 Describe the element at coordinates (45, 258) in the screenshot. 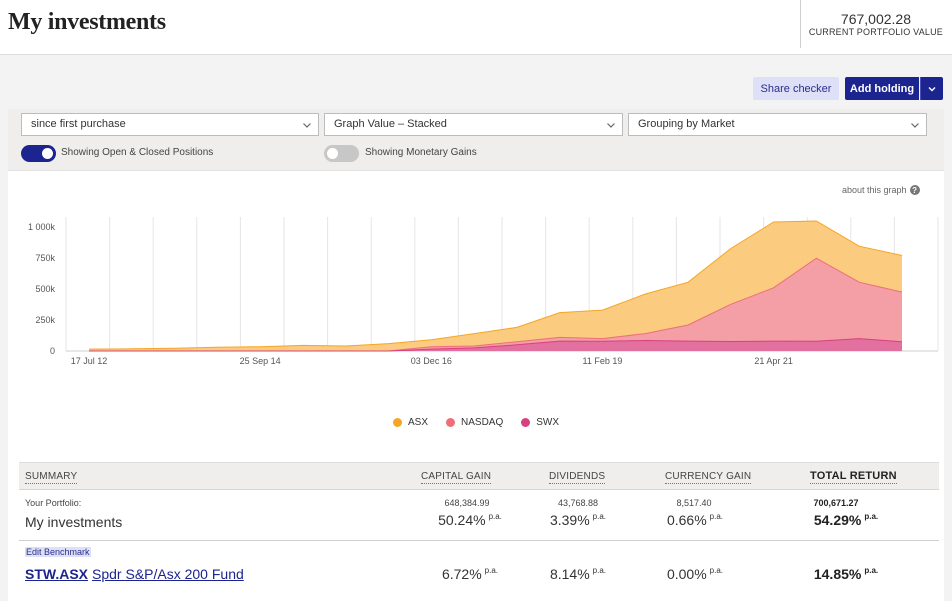

I see `y-tick-label: 750k` at that location.